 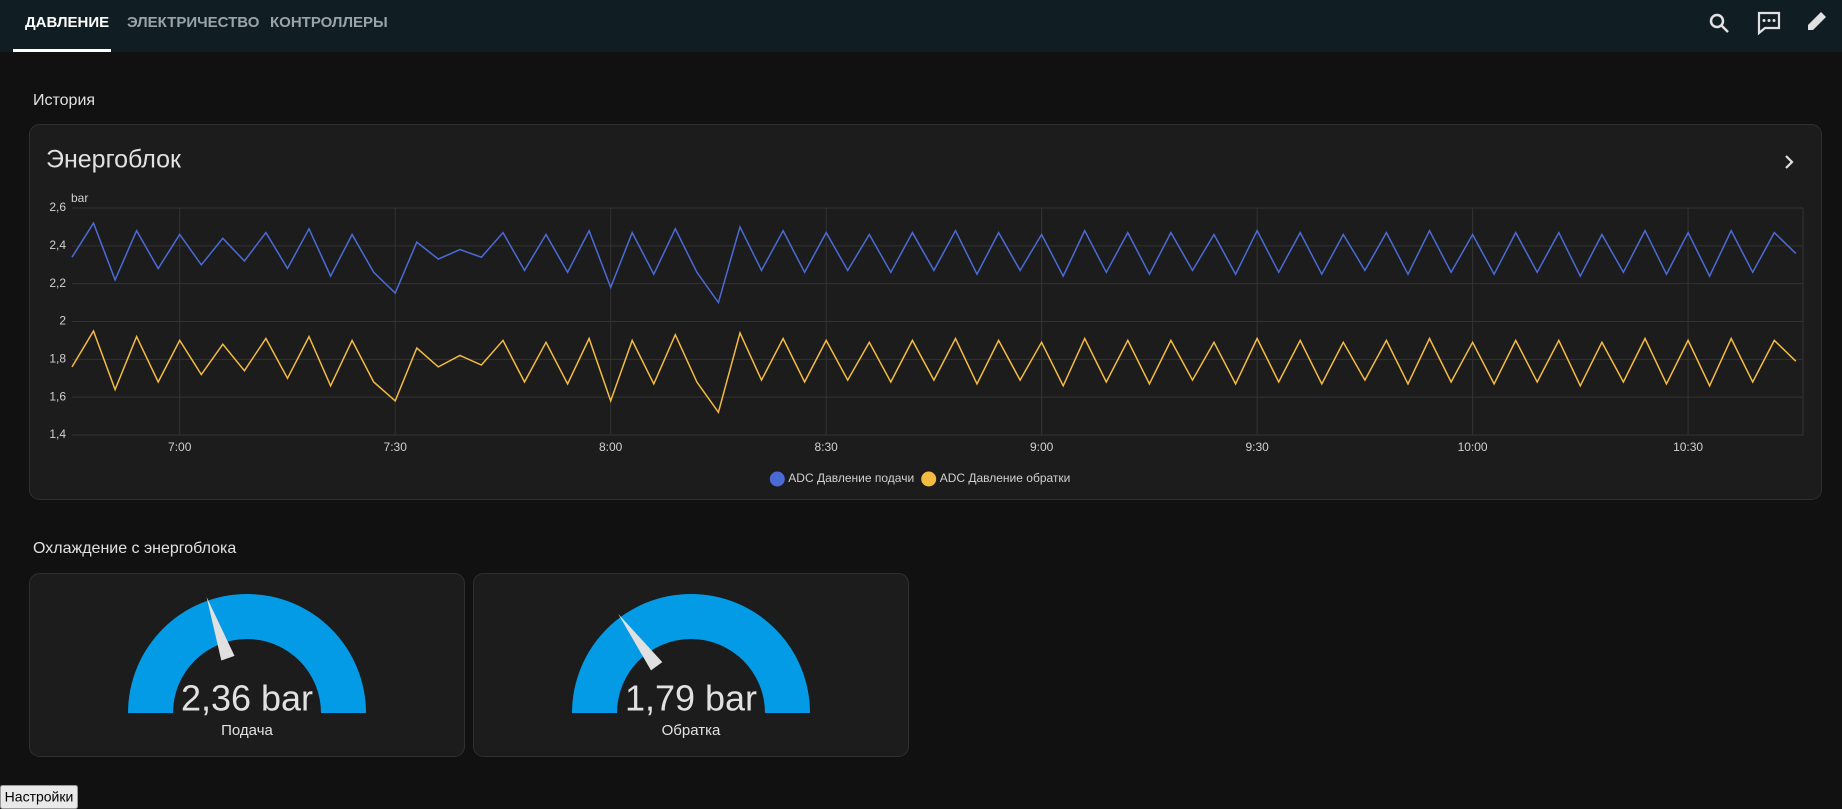 What do you see at coordinates (1688, 447) in the screenshot?
I see `x-tick-label: 10:30` at bounding box center [1688, 447].